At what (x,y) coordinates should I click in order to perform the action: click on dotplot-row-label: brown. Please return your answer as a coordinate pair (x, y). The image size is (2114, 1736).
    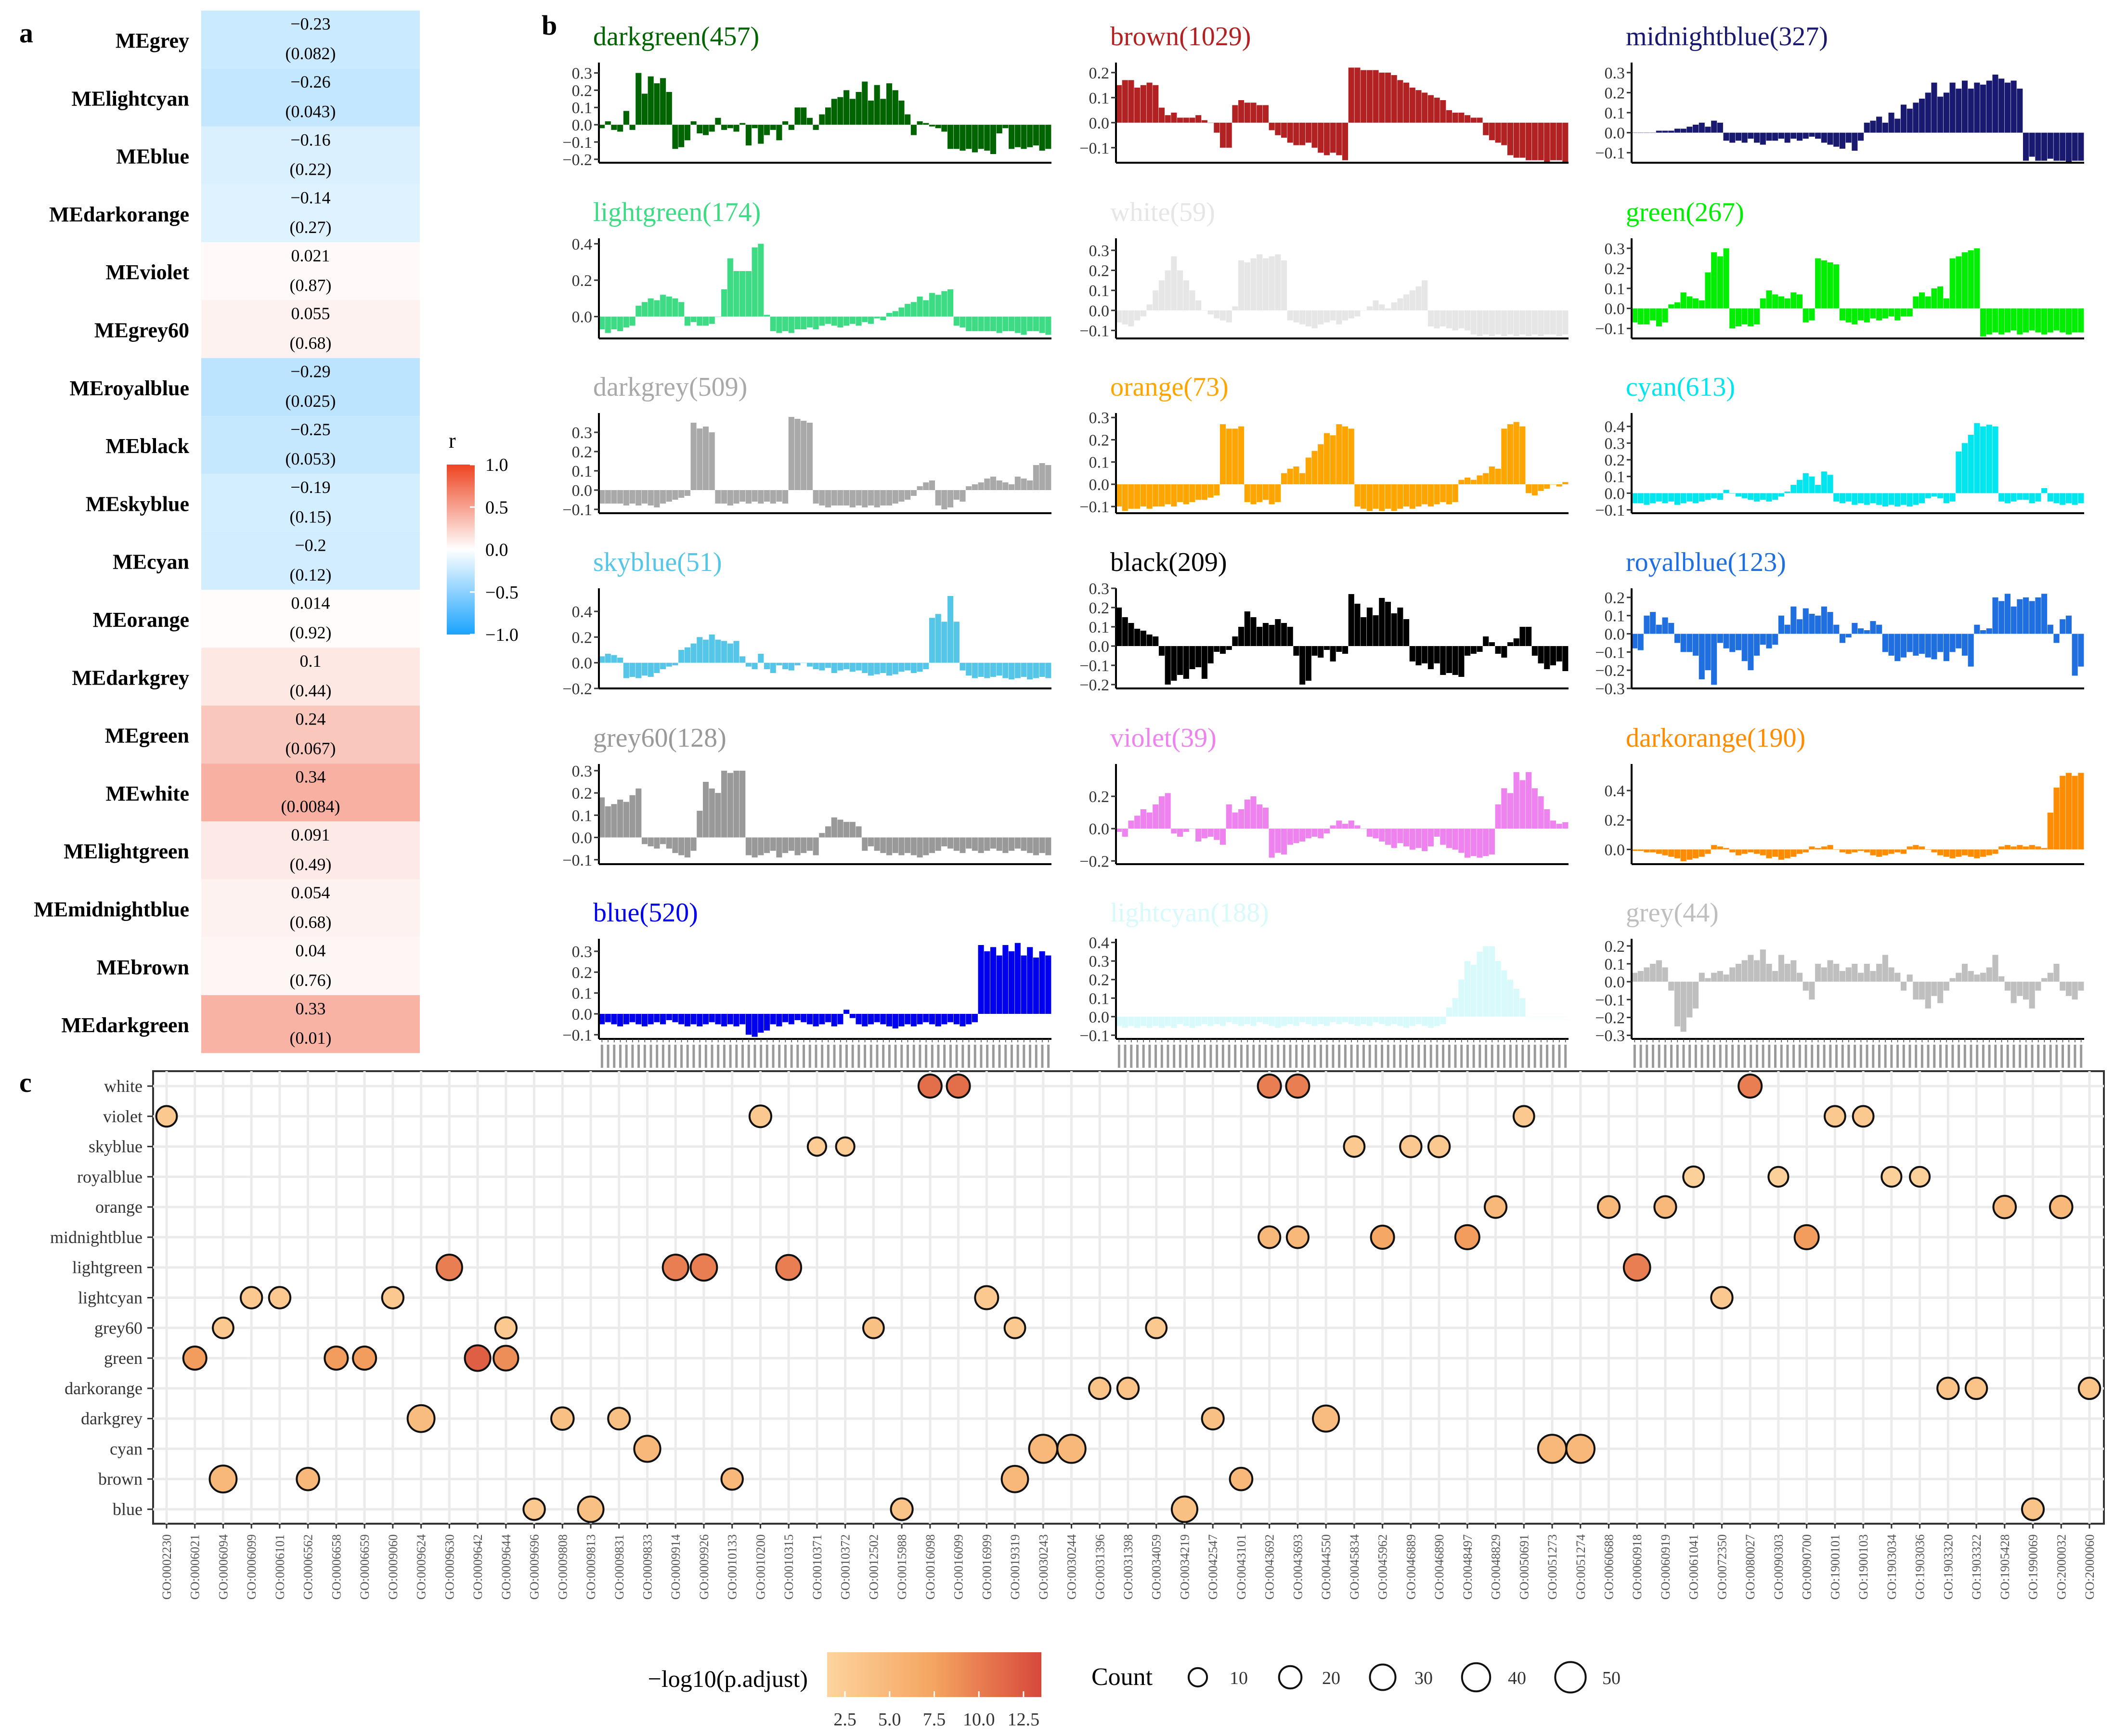
    Looking at the image, I should click on (120, 1479).